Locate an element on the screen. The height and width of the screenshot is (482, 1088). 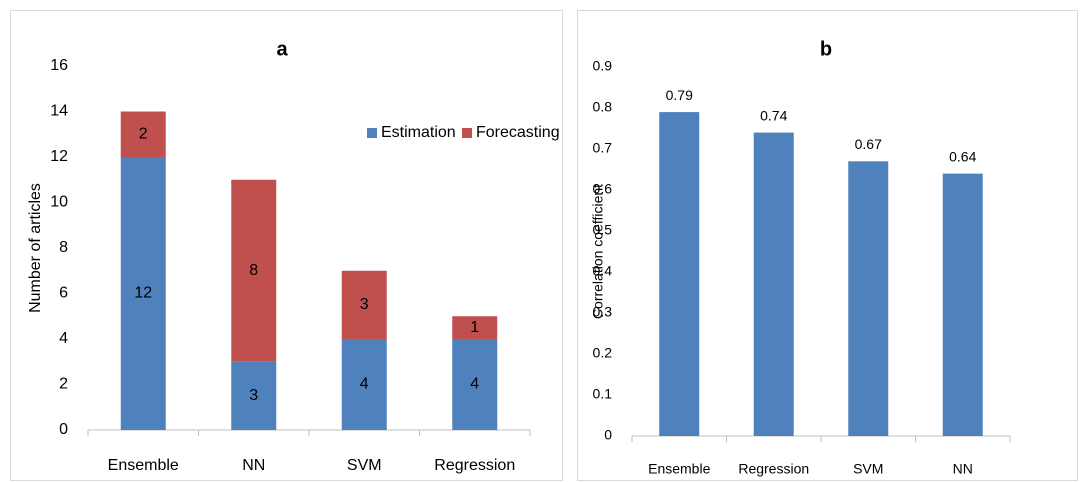
y-tick-label: 0.8 is located at coordinates (603, 107).